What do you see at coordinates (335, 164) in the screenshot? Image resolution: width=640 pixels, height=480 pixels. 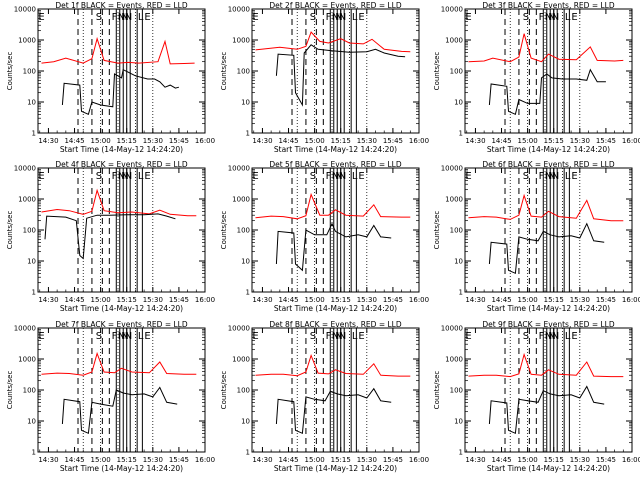 I see `panel-title: Det 5f BLACK = Events, RED = LLD` at bounding box center [335, 164].